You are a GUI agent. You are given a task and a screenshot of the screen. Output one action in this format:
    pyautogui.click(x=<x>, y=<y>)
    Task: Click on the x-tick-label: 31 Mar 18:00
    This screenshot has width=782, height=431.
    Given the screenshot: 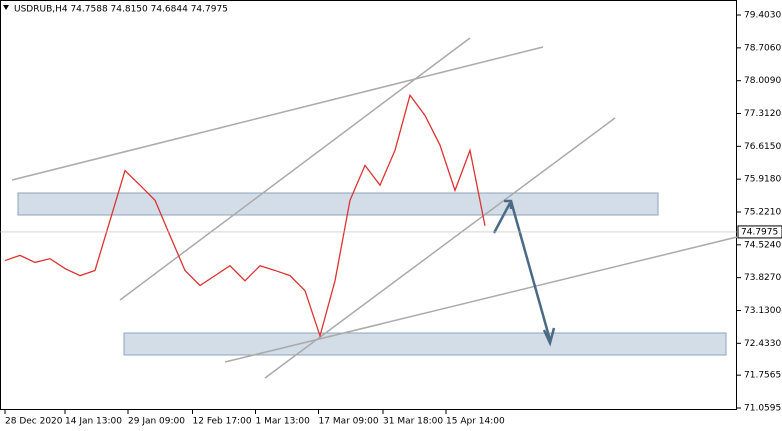 What is the action you would take?
    pyautogui.click(x=413, y=422)
    